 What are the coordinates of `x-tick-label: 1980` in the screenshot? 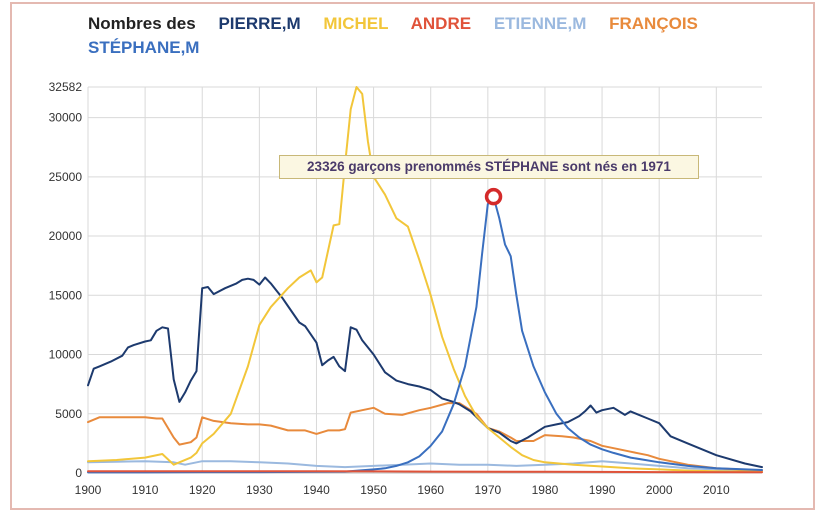 It's located at (545, 490).